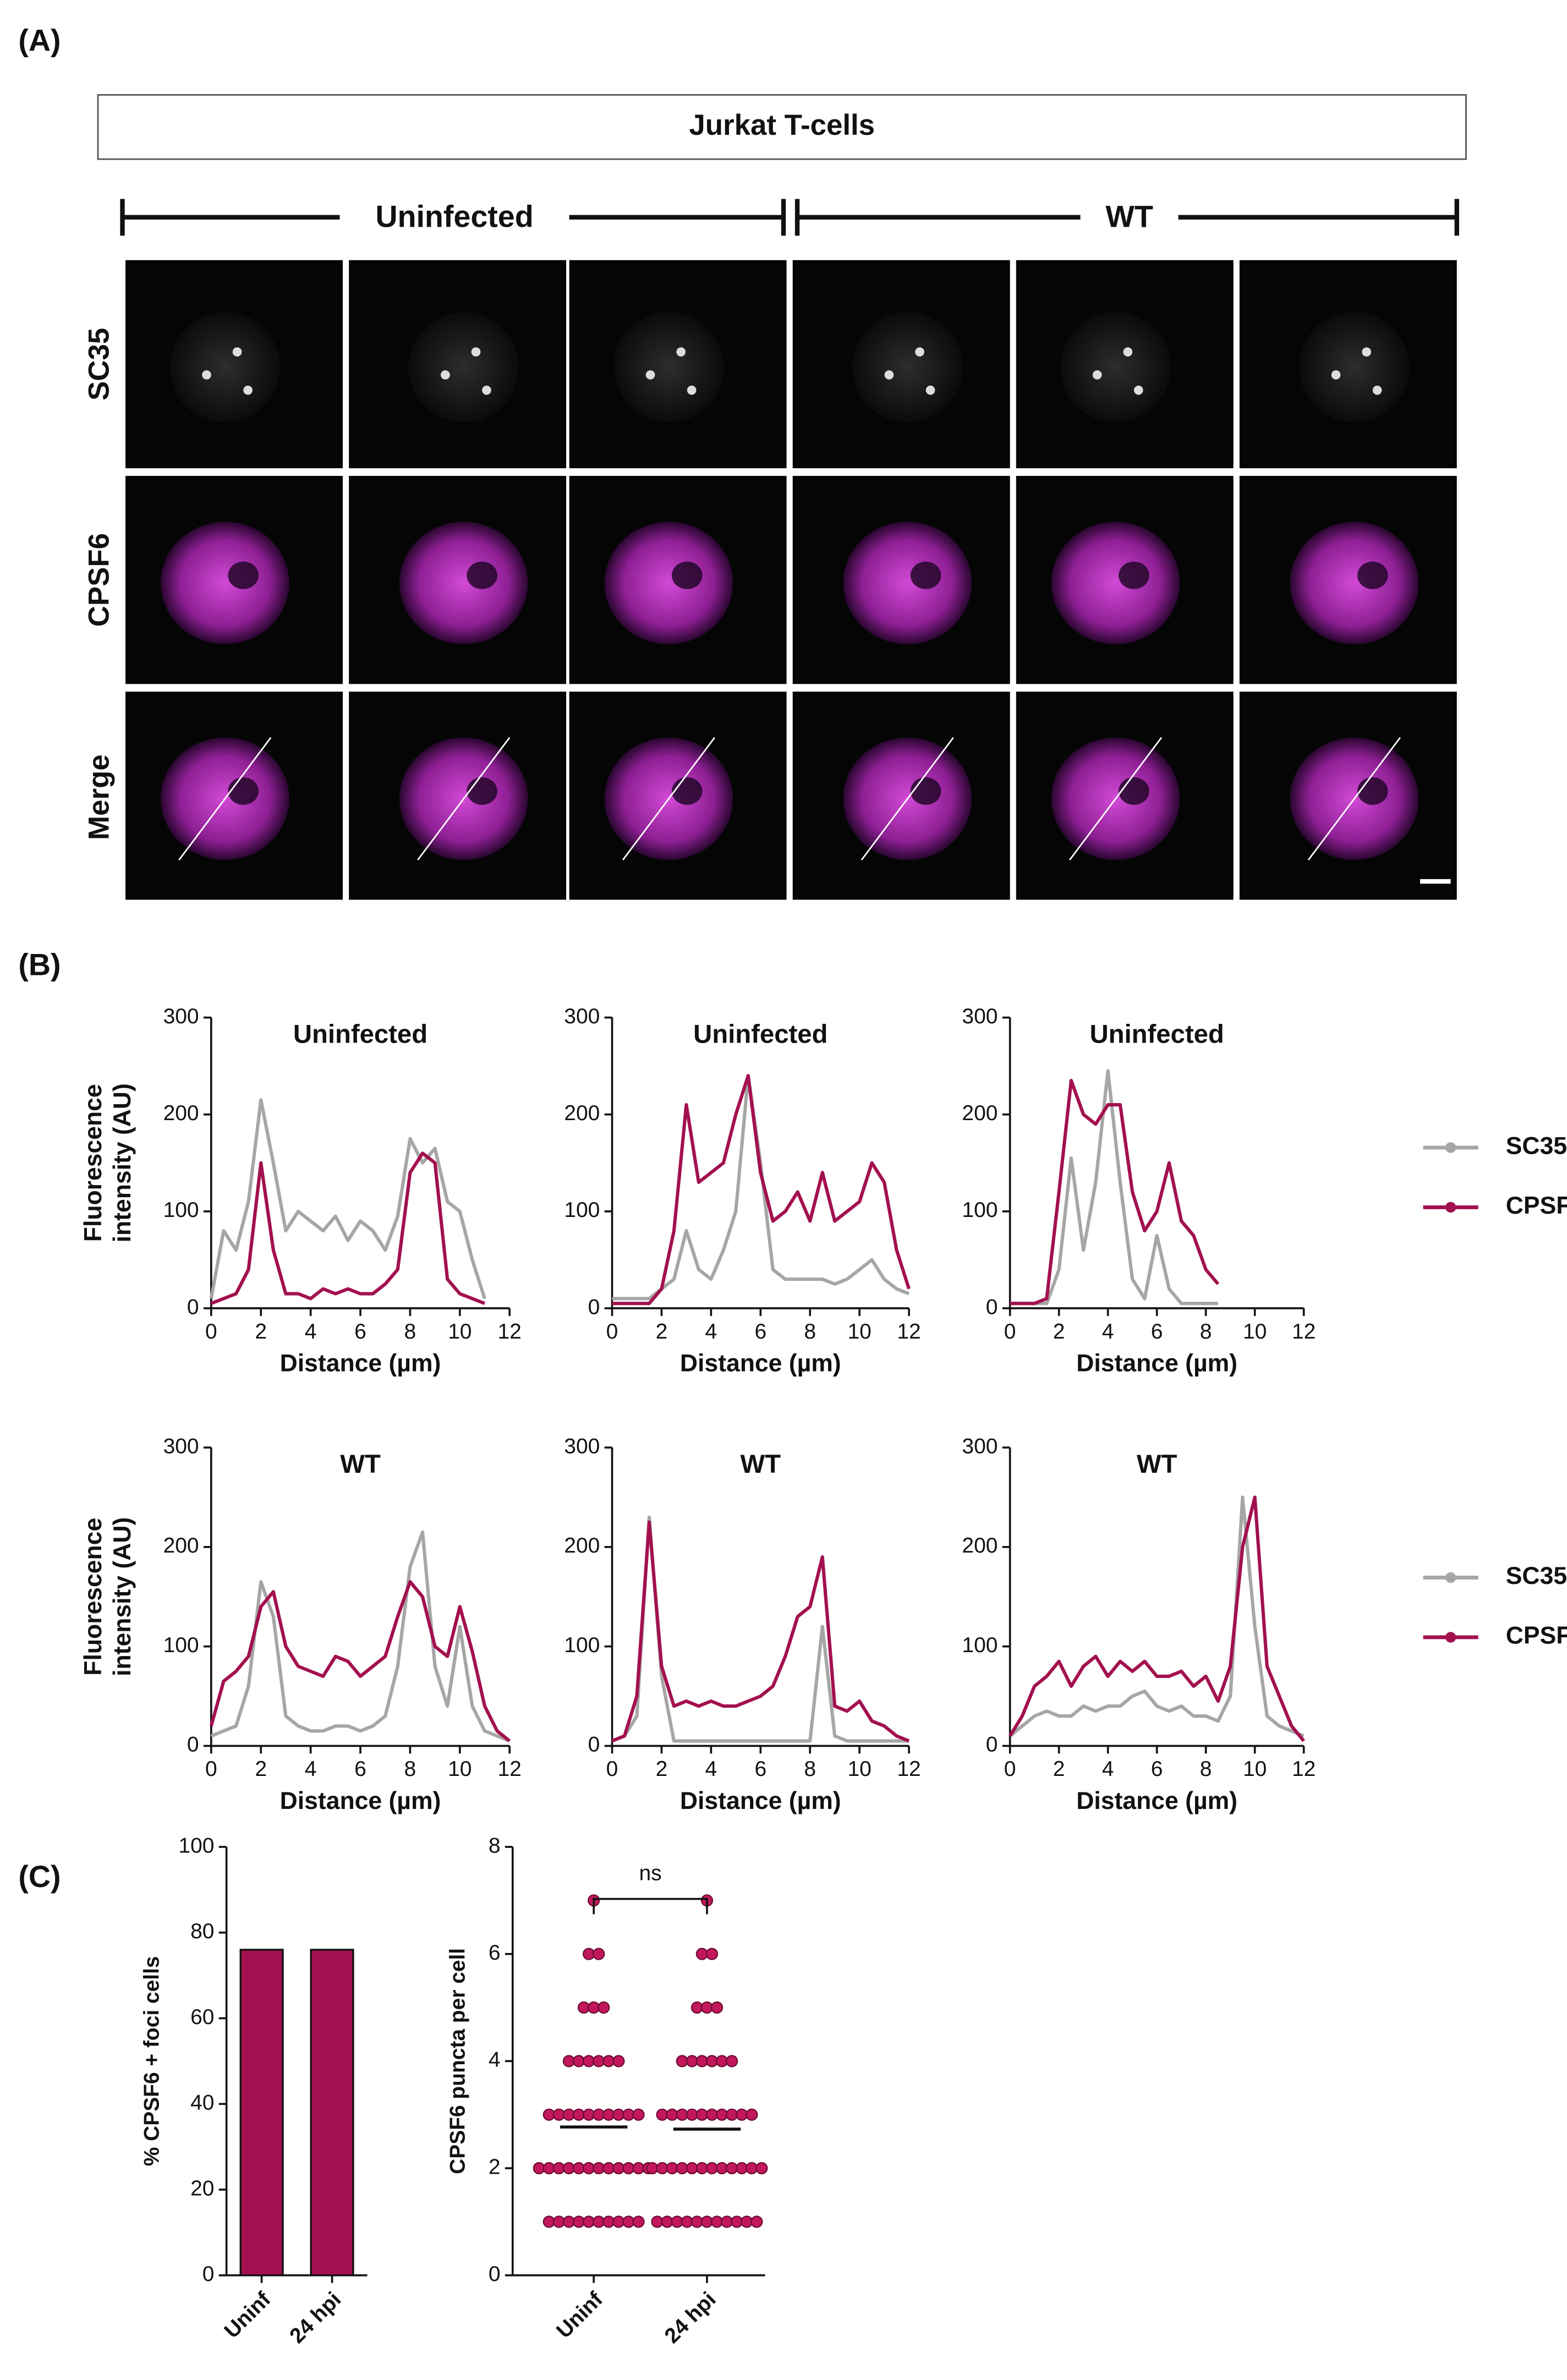 This screenshot has width=1567, height=2380. What do you see at coordinates (1129, 216) in the screenshot?
I see `group-label: WT` at bounding box center [1129, 216].